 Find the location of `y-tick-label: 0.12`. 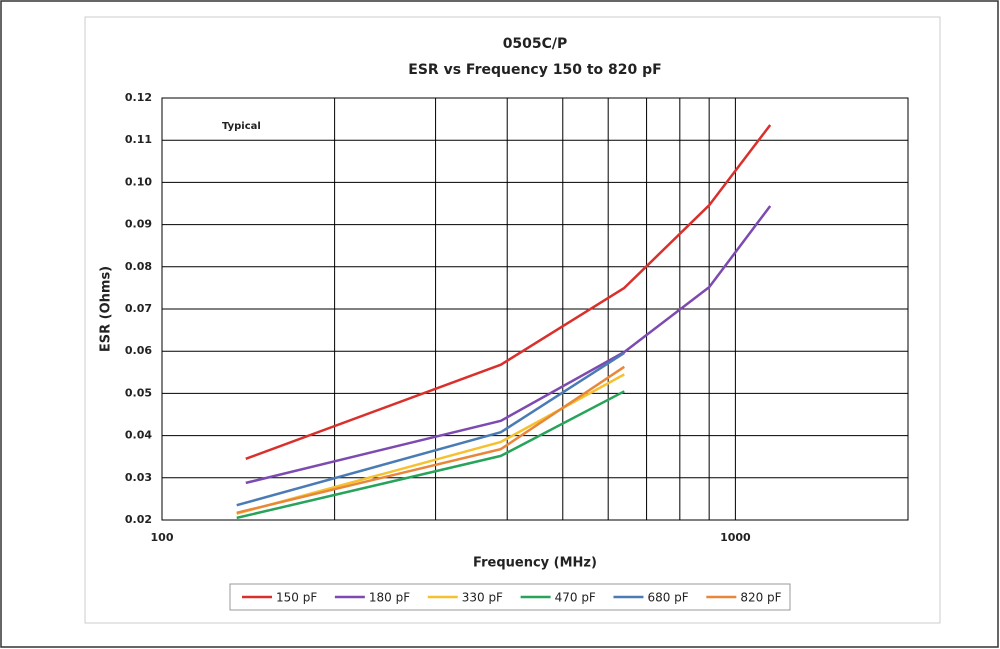

y-tick-label: 0.12 is located at coordinates (138, 97).